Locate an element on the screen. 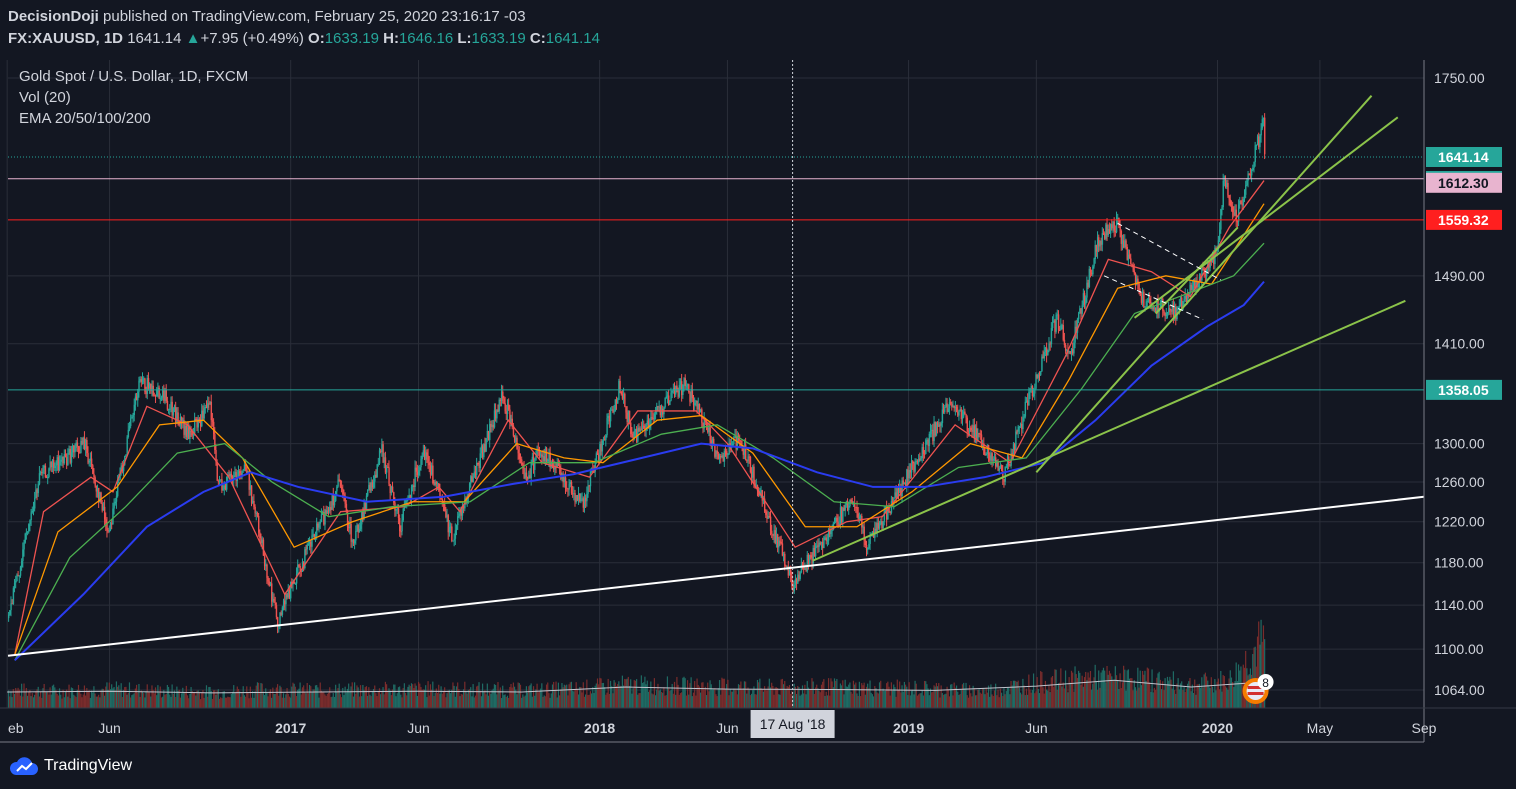  high-value: 1646.16 is located at coordinates (426, 38).